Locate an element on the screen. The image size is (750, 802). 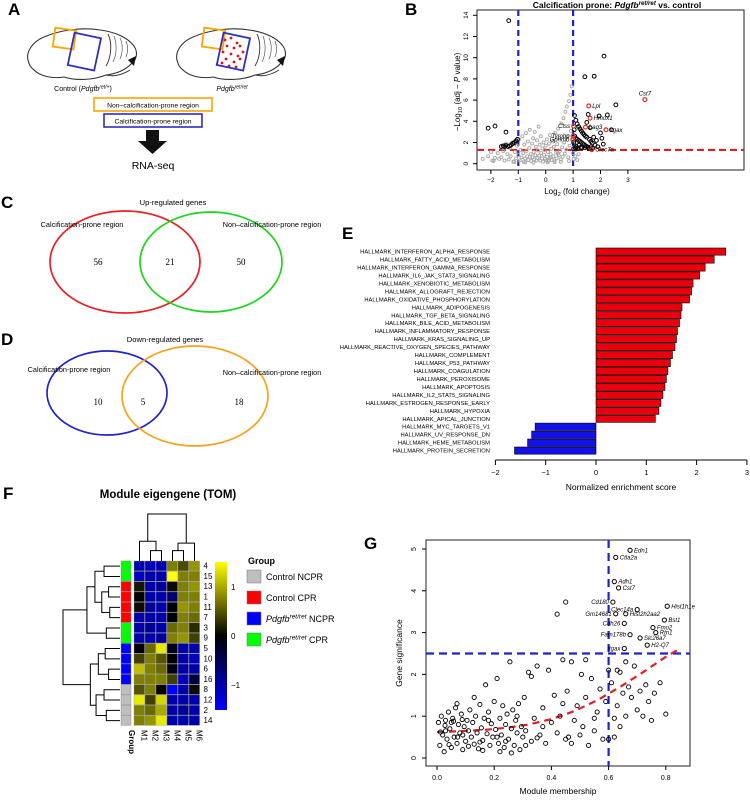
svg-text: M1 is located at coordinates (144, 736).